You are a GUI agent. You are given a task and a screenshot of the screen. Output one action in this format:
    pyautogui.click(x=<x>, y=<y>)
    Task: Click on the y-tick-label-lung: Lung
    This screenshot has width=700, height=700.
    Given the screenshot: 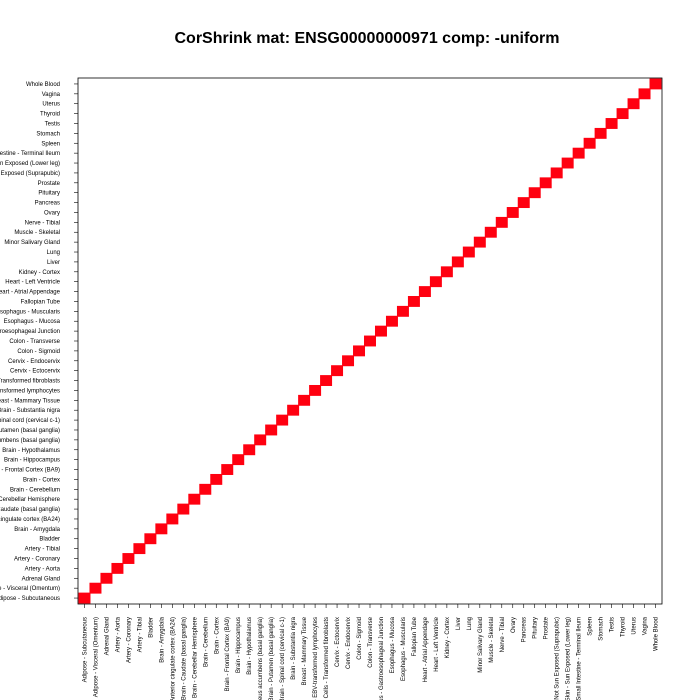 What is the action you would take?
    pyautogui.click(x=53, y=253)
    